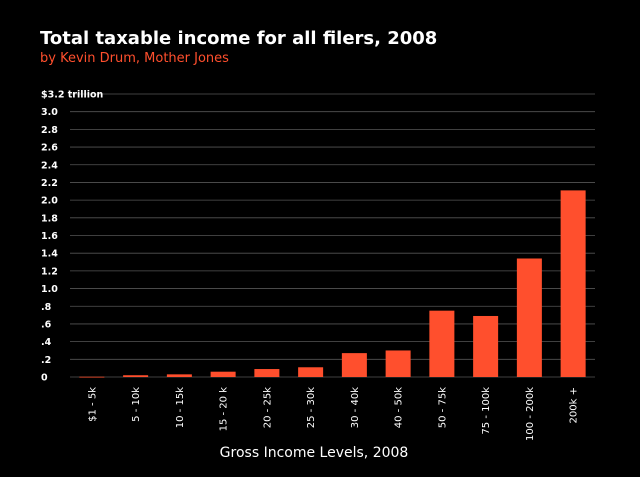 The image size is (640, 477). What do you see at coordinates (49, 130) in the screenshot?
I see `y-tick-label: 2.8` at bounding box center [49, 130].